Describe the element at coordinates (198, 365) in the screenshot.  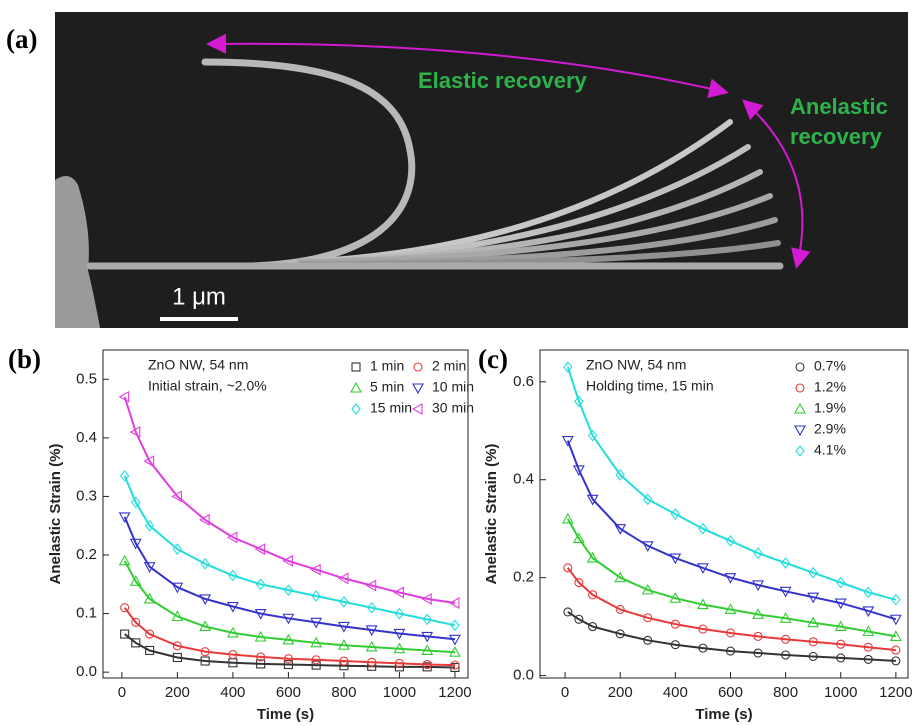
I see `annotation: ZnO NW, 54 nm` at that location.